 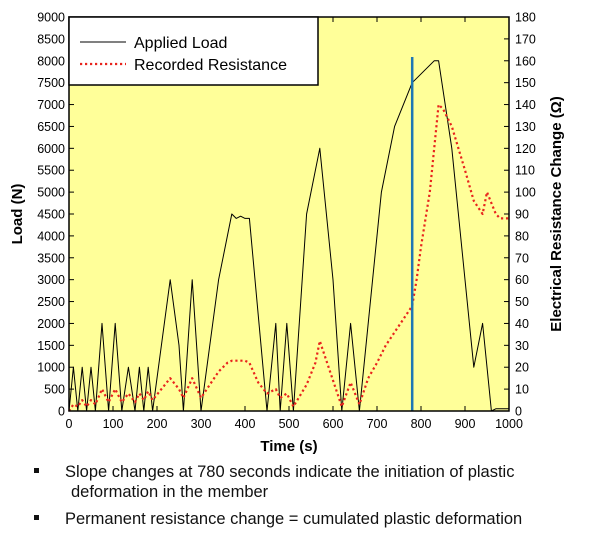 I want to click on x-axis-title: Time (s), so click(x=288, y=446).